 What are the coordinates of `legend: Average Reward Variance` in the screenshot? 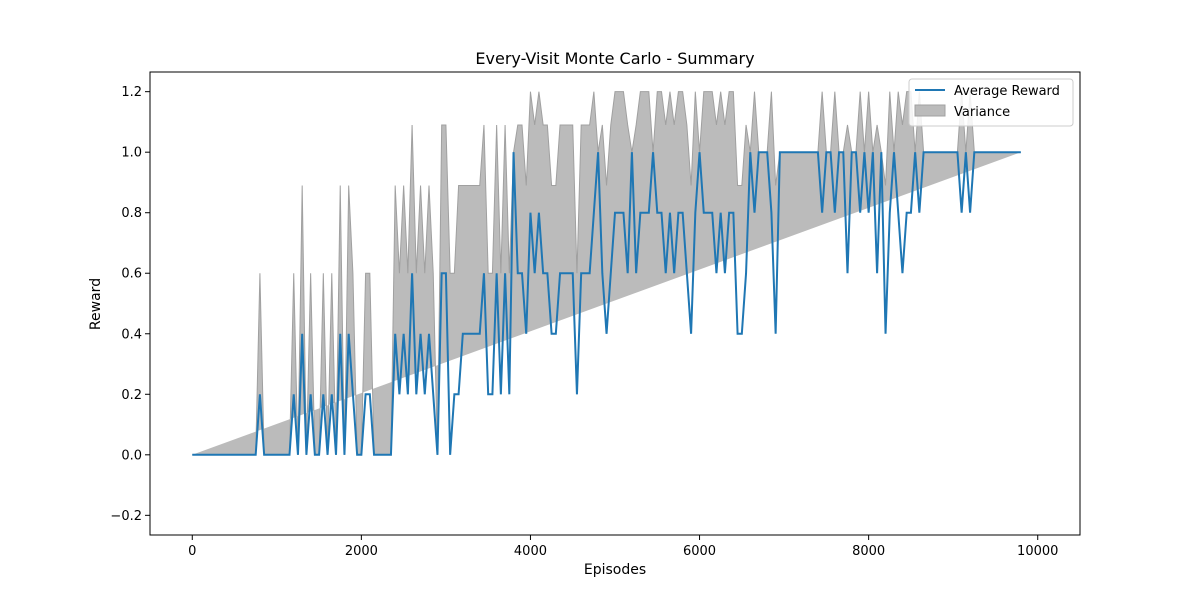 It's located at (991, 102).